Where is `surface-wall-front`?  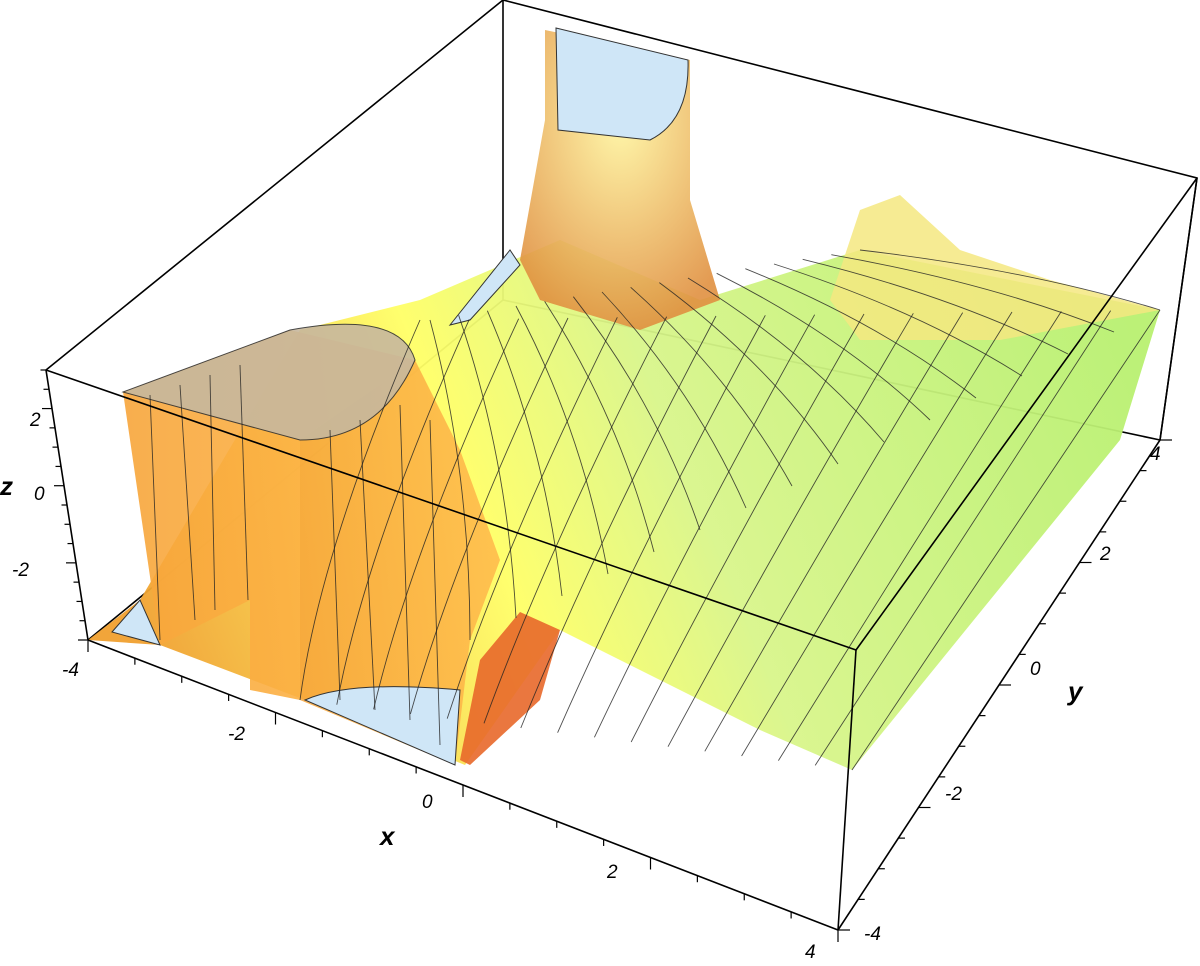 surface-wall-front is located at coordinates (400, 562).